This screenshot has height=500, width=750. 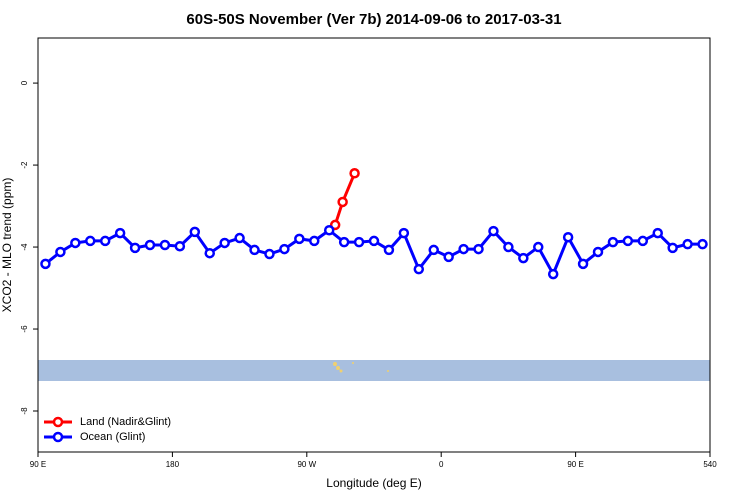 What do you see at coordinates (24, 247) in the screenshot?
I see `y-tick-label: -4` at bounding box center [24, 247].